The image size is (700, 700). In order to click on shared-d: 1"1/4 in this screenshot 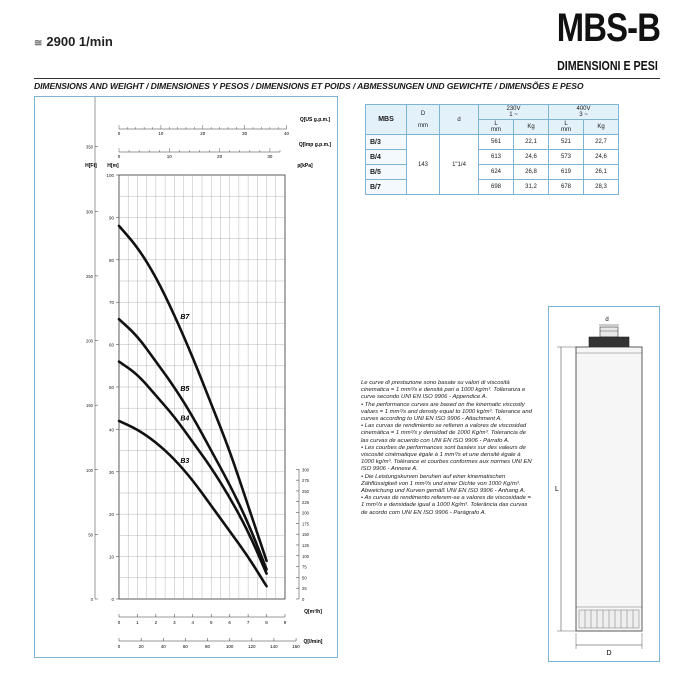, I will do `click(459, 164)`.